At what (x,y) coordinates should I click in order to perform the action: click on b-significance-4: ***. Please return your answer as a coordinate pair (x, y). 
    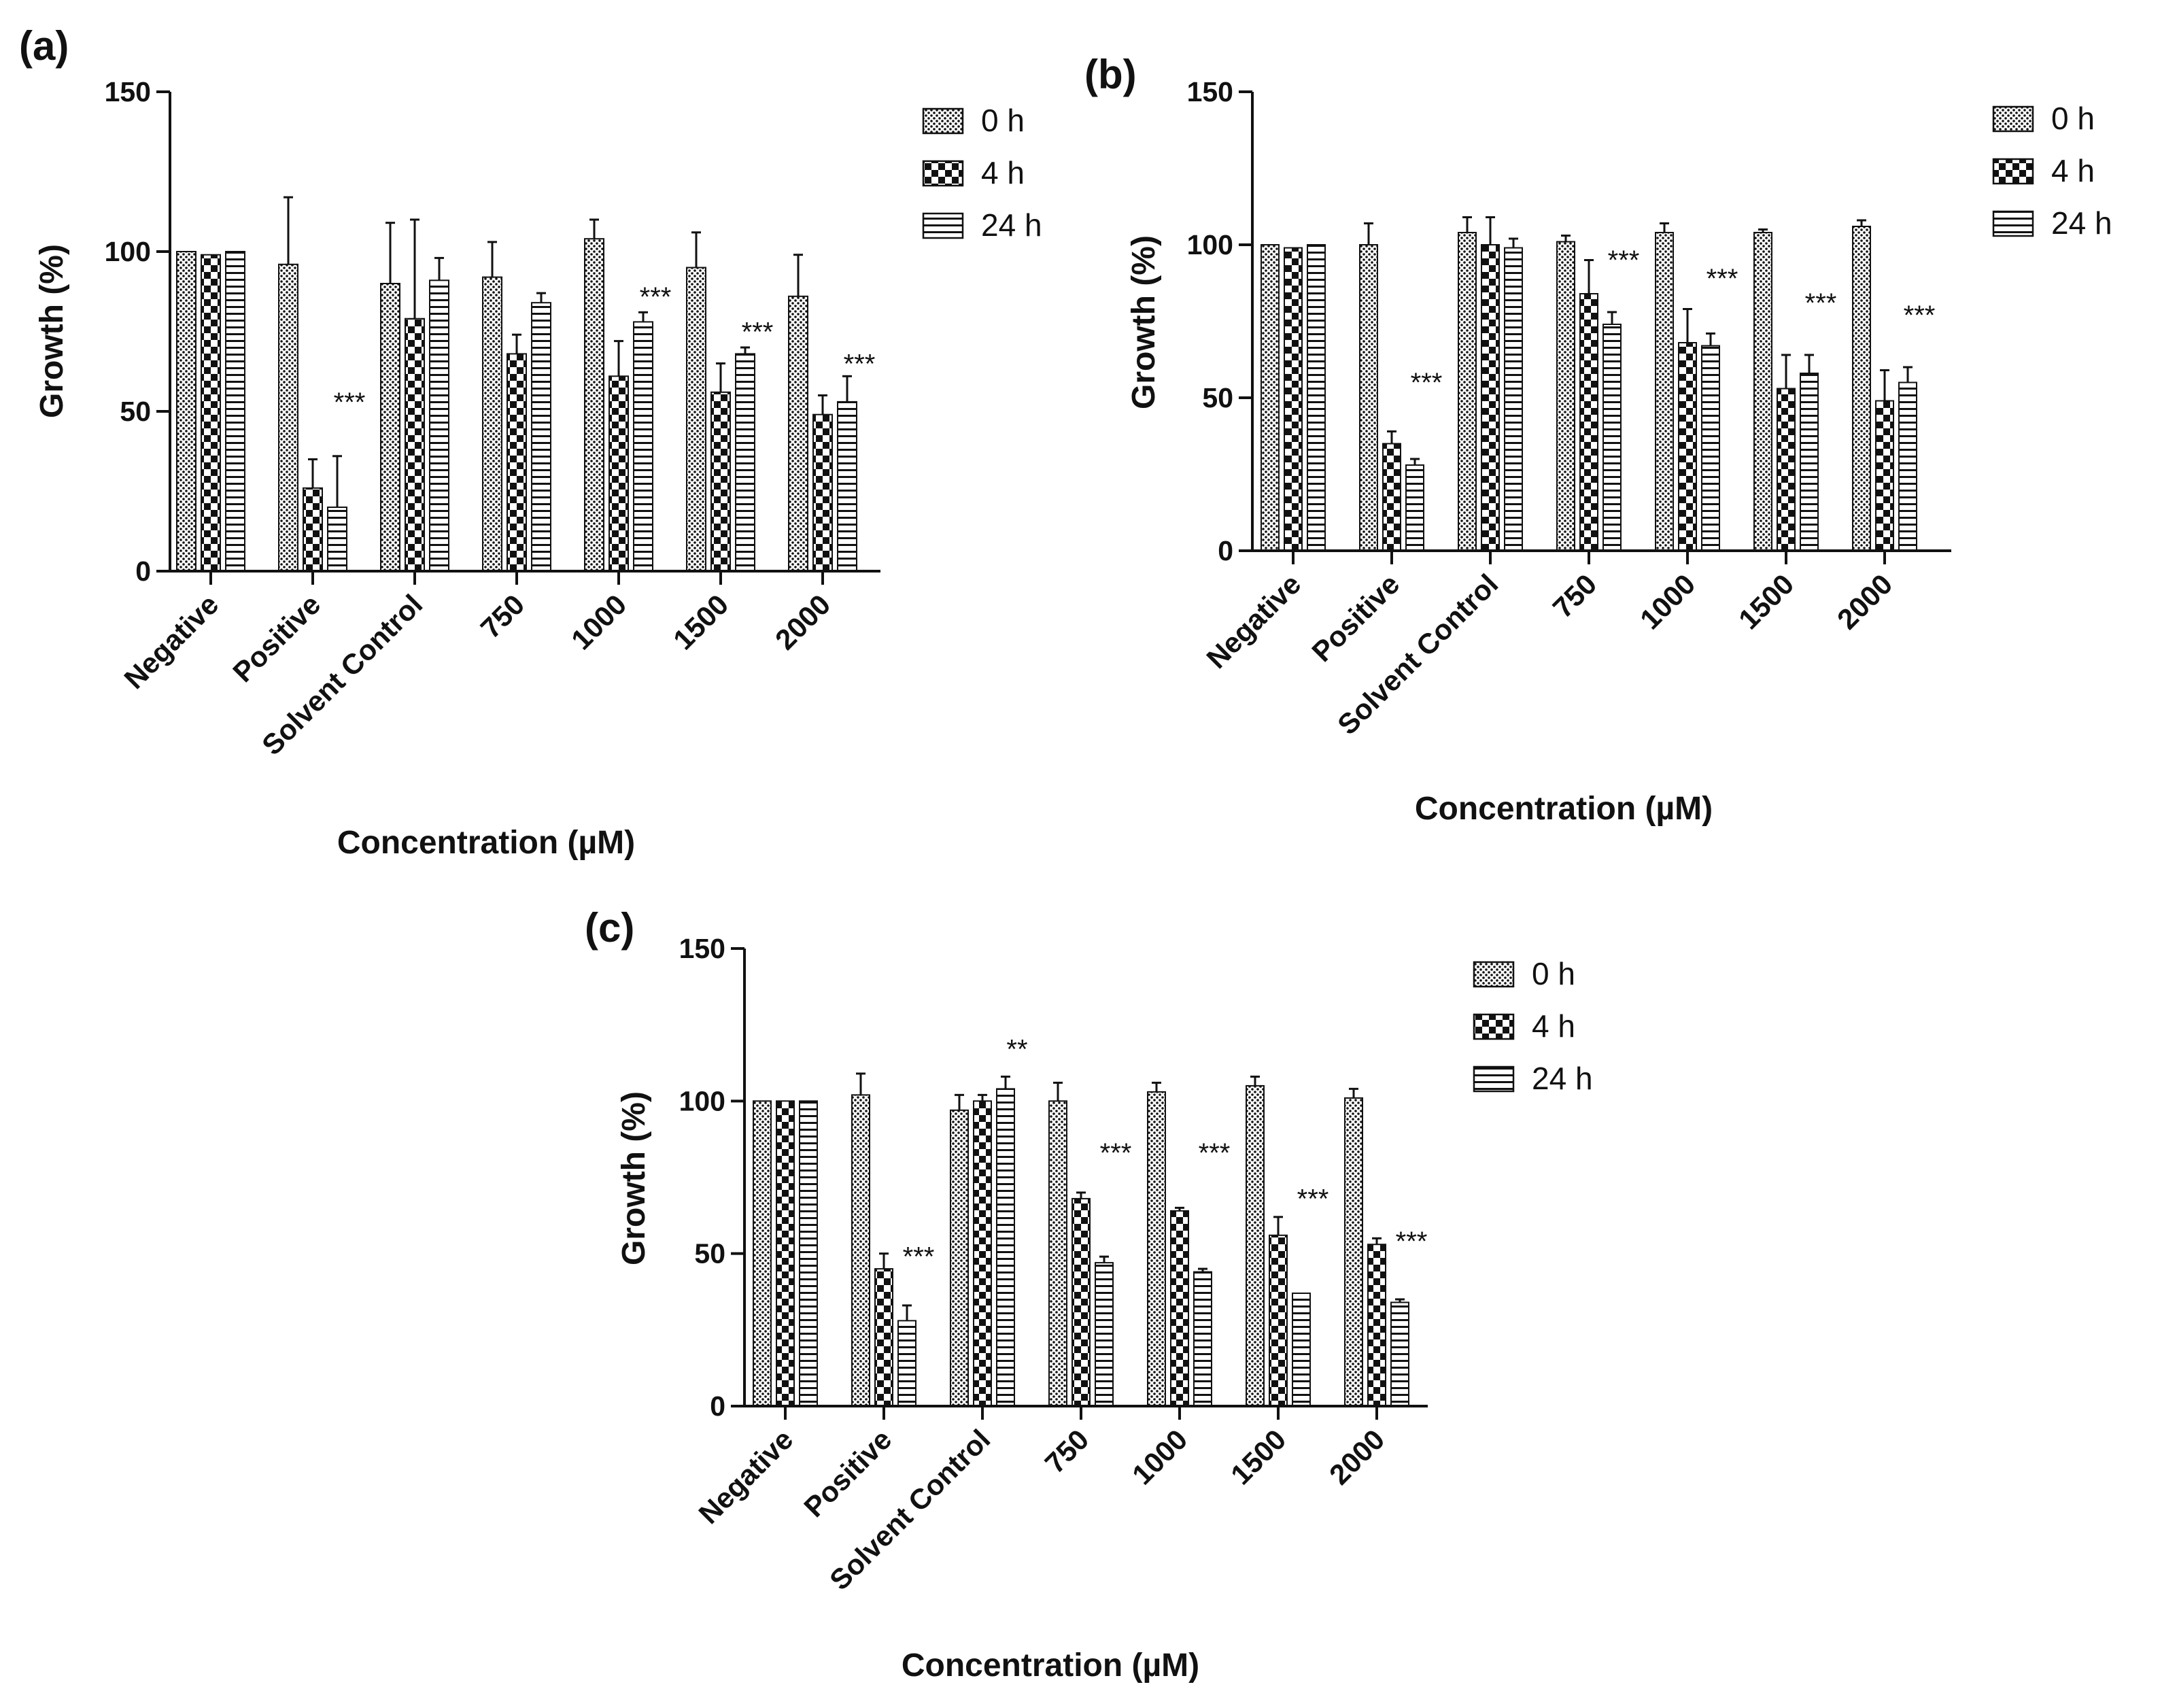
    Looking at the image, I should click on (1920, 316).